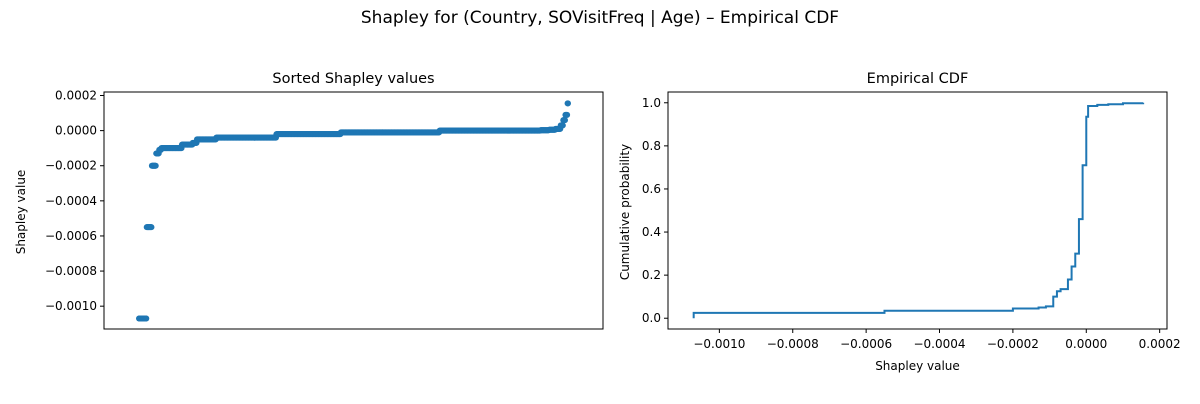 The width and height of the screenshot is (1200, 404). Describe the element at coordinates (793, 344) in the screenshot. I see `x-tick-label: −0.0008` at that location.